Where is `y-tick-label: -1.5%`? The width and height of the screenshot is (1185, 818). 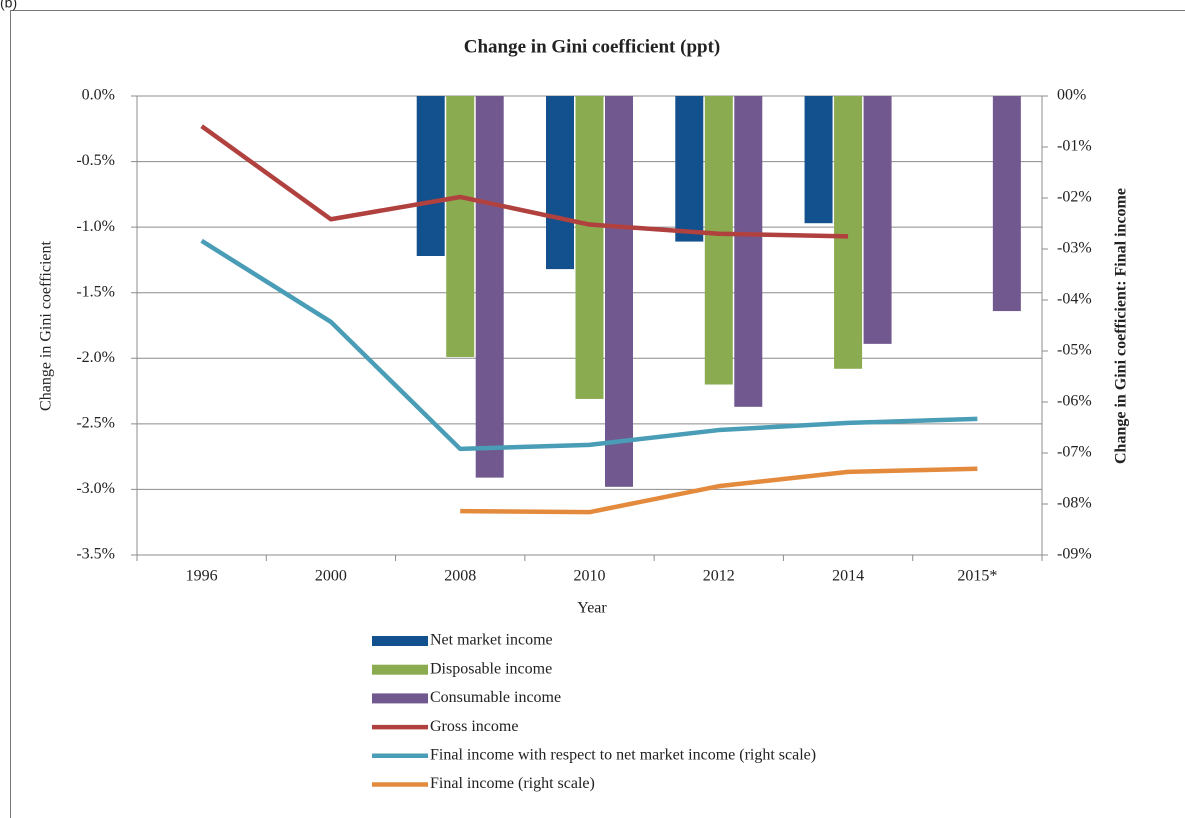 y-tick-label: -1.5% is located at coordinates (95, 291).